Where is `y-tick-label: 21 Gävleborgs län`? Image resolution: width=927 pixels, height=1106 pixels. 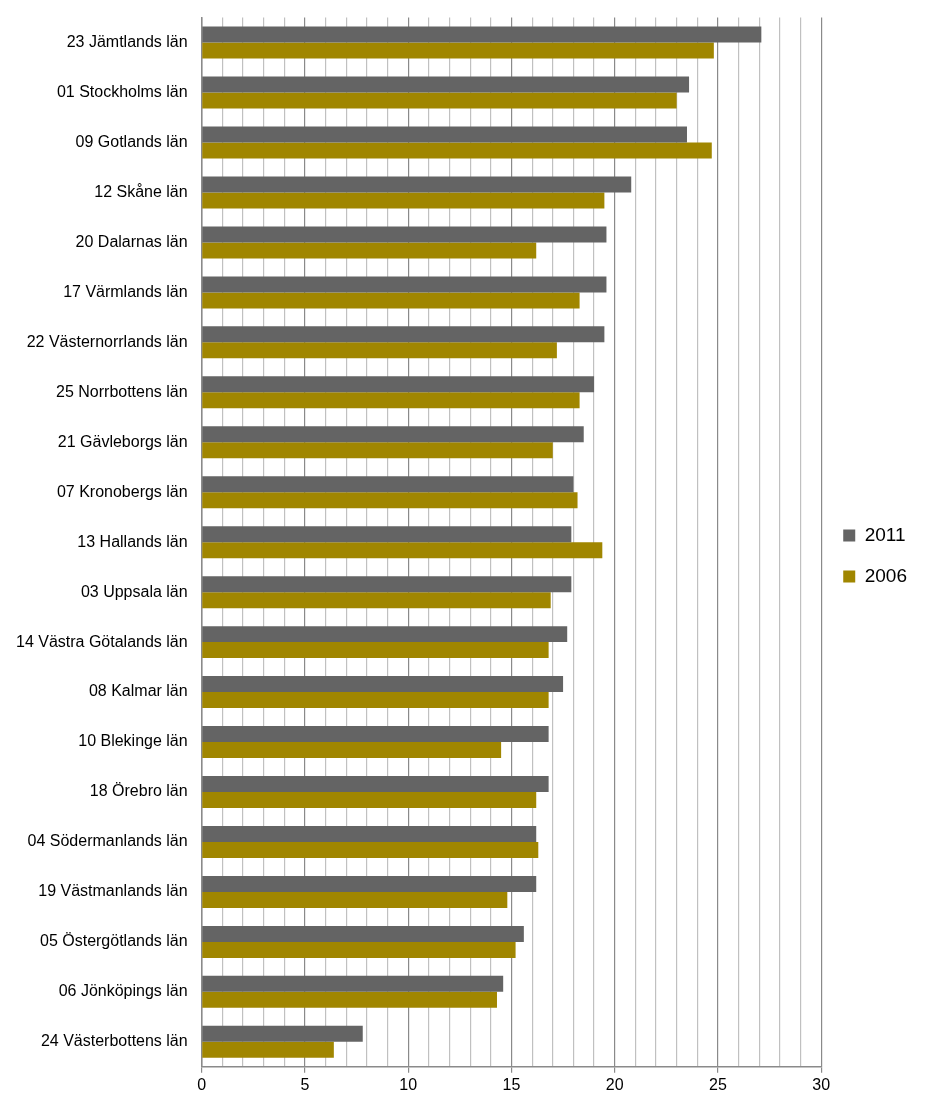
y-tick-label: 21 Gävleborgs län is located at coordinates (122, 441).